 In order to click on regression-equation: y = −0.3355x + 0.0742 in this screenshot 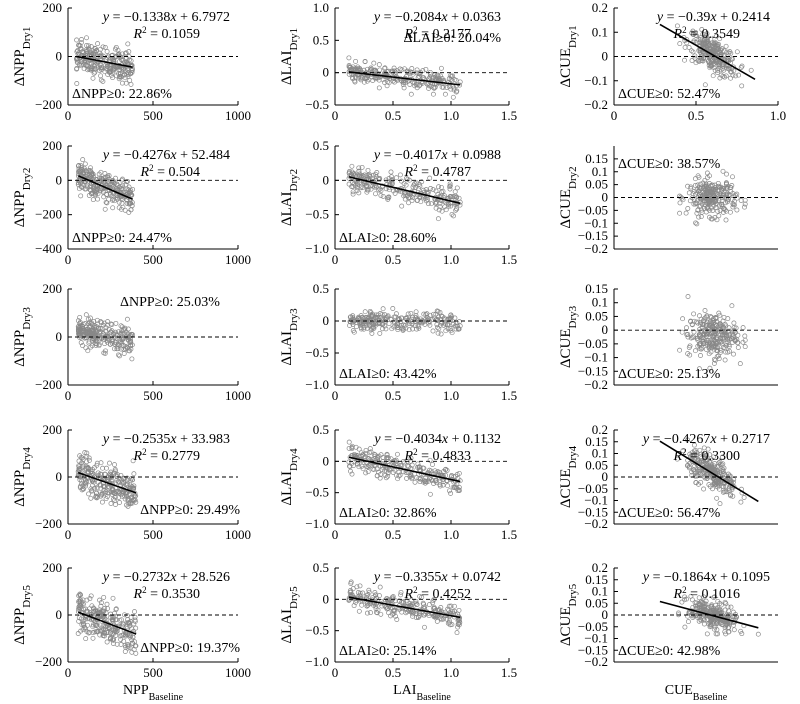, I will do `click(436, 577)`.